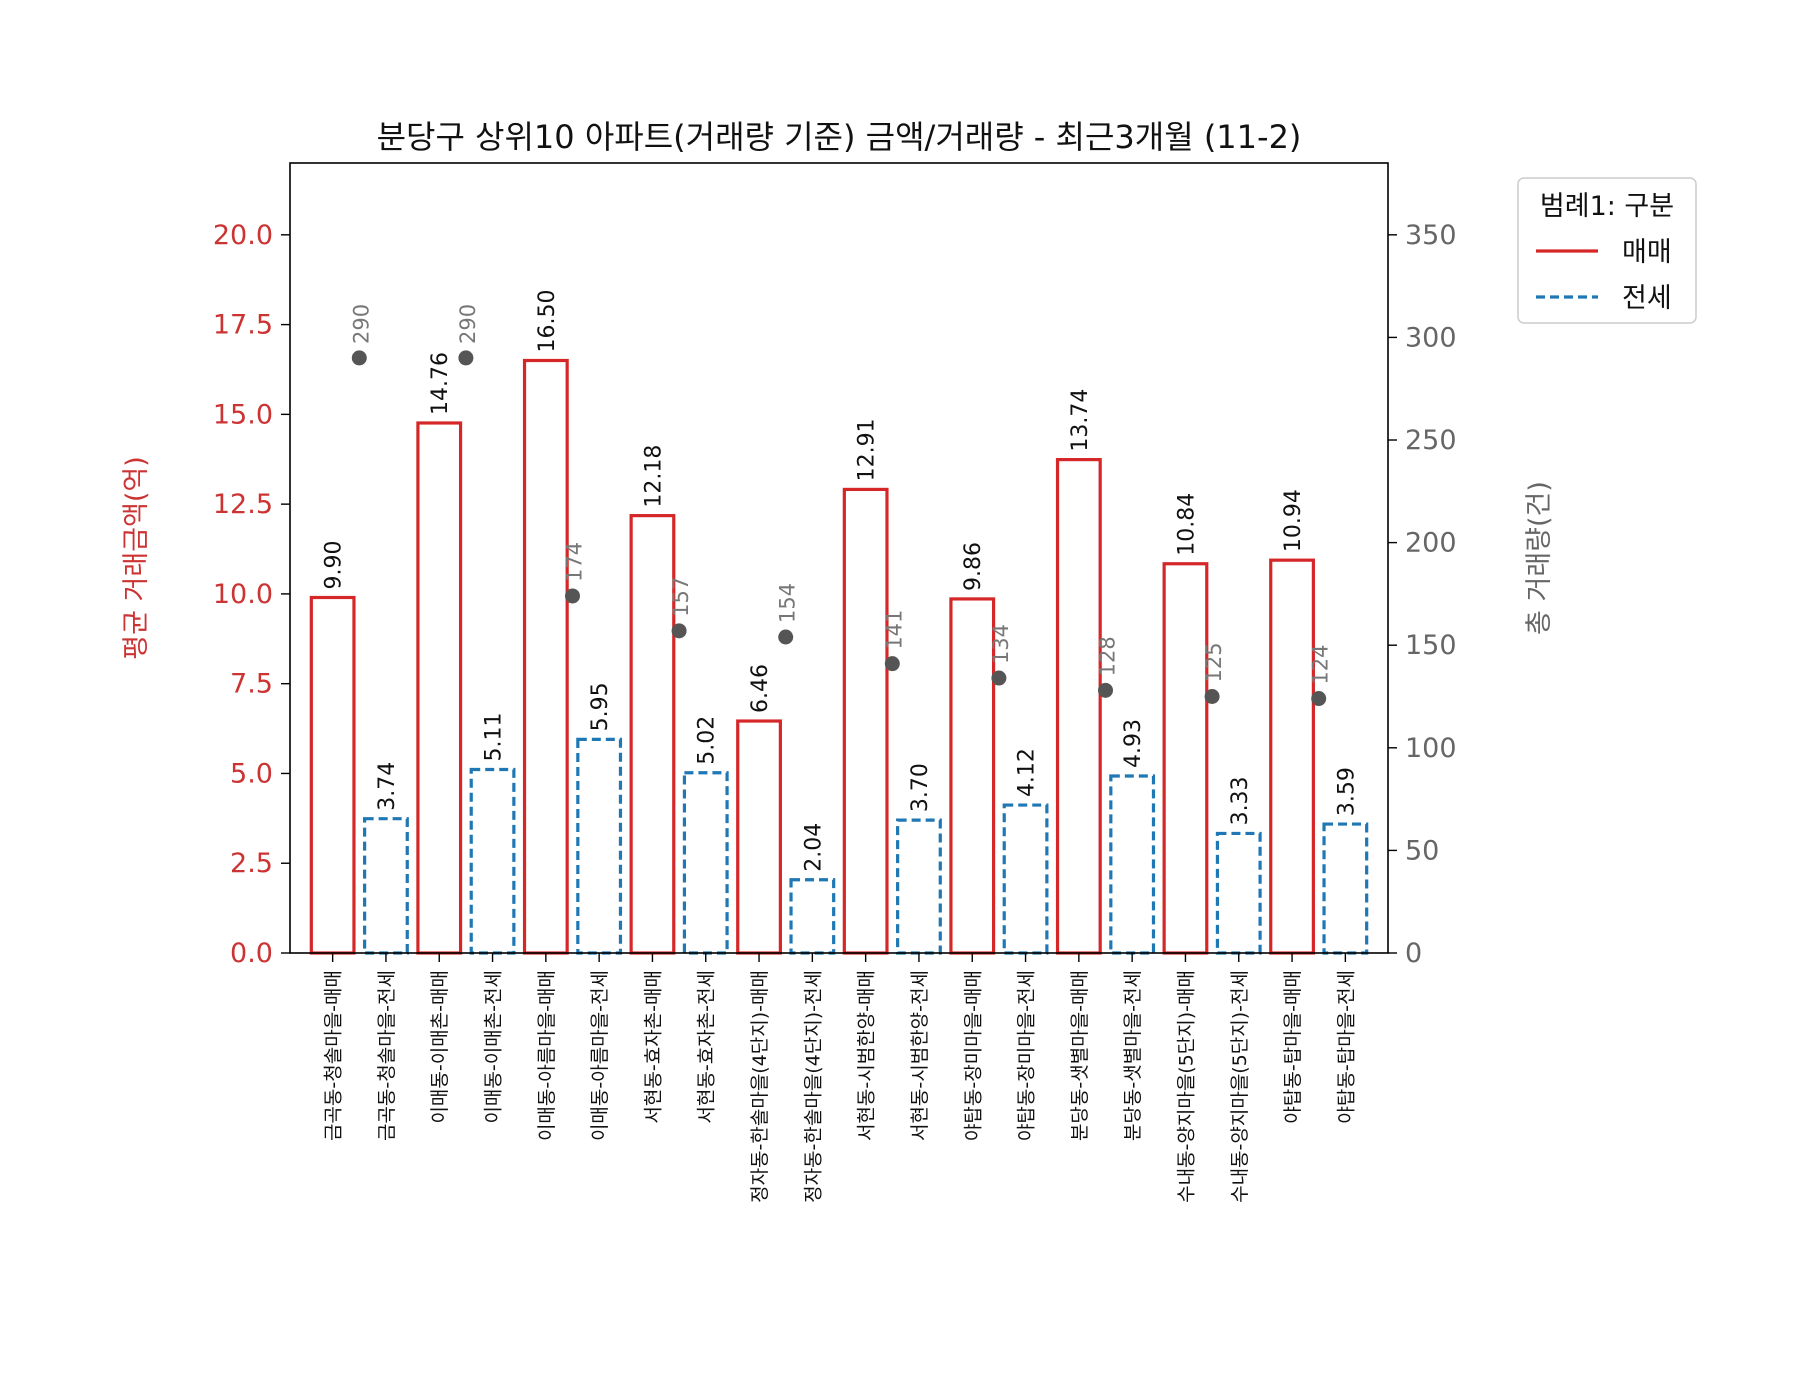 The image size is (1803, 1392). Describe the element at coordinates (494, 737) in the screenshot. I see `bar-value-label: 5.11` at that location.